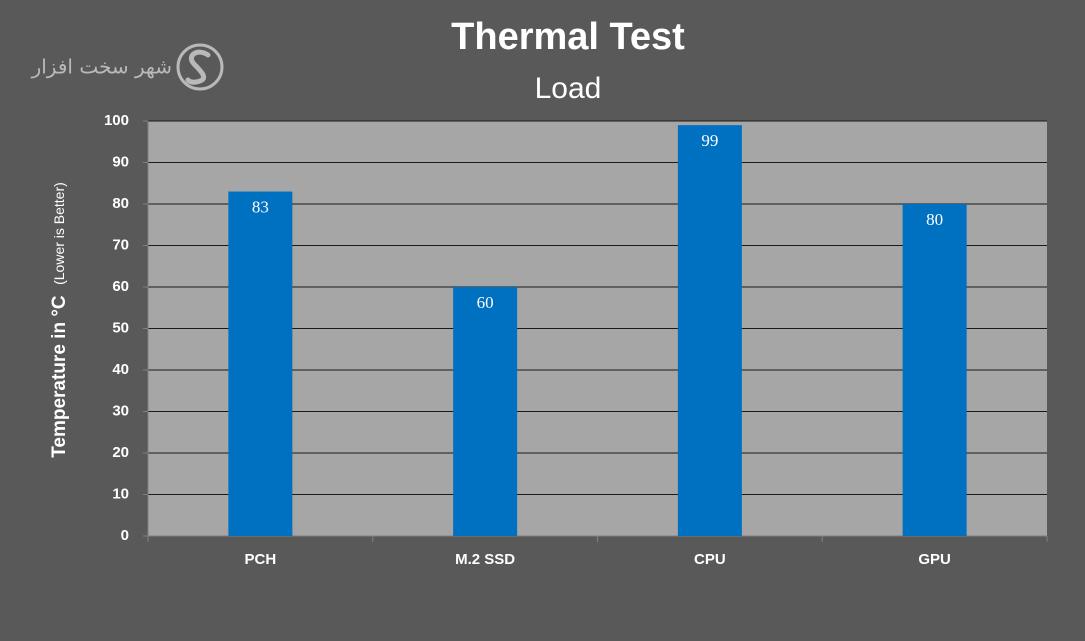 The height and width of the screenshot is (641, 1085). I want to click on value-label: 99, so click(709, 140).